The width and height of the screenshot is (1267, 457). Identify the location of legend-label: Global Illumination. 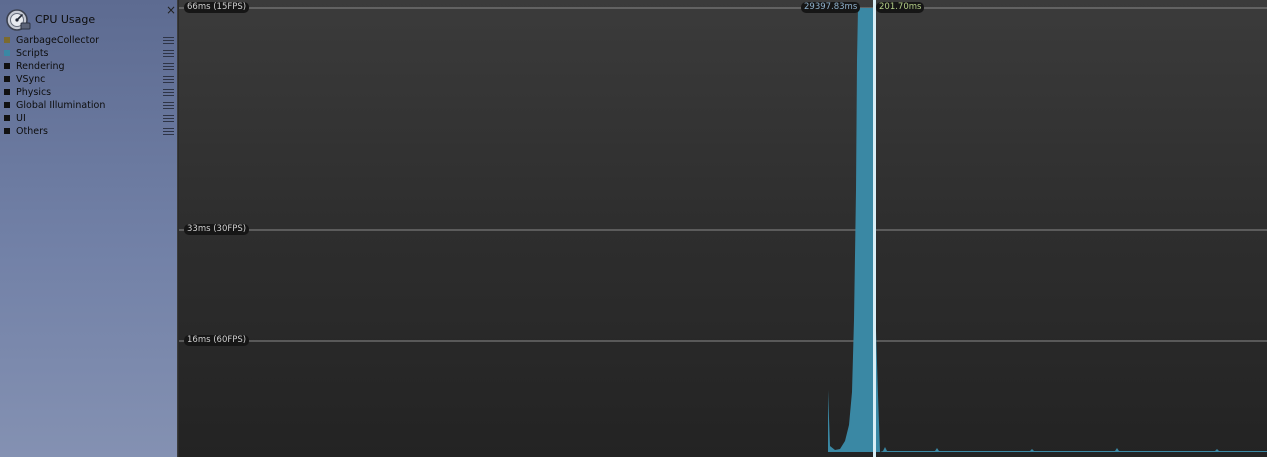
(61, 105).